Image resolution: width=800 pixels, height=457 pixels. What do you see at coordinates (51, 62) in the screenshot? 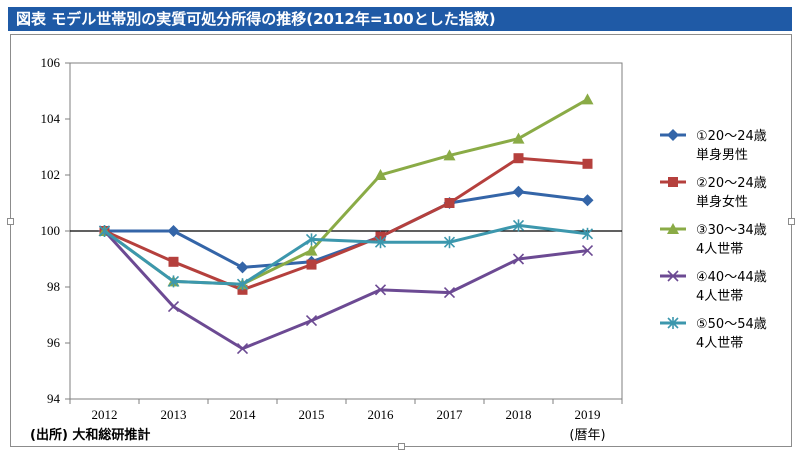
I see `y-tick-label: 106` at bounding box center [51, 62].